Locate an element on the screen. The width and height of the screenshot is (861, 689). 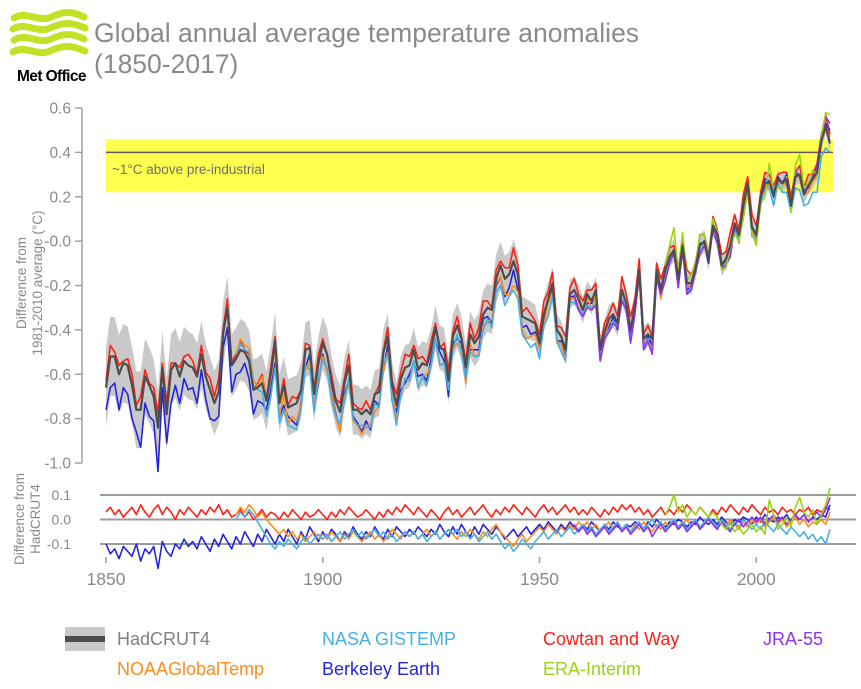
diff-y-axis-title-line2: HadCRUT4 is located at coordinates (35, 519).